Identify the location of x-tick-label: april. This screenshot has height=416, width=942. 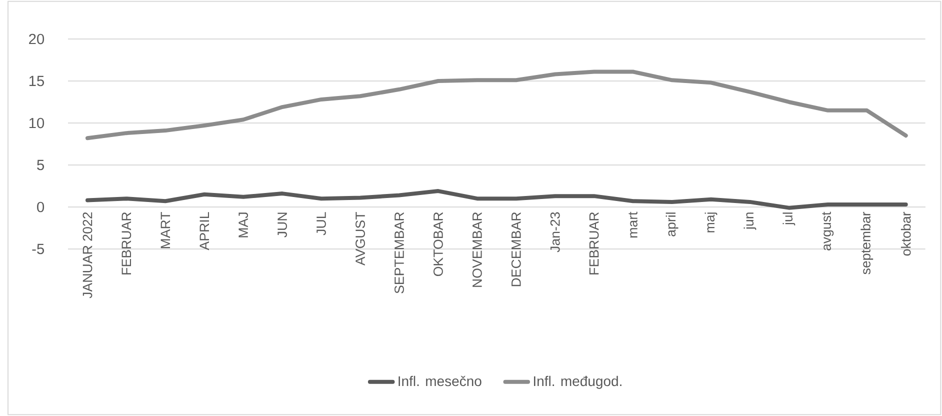
(672, 224).